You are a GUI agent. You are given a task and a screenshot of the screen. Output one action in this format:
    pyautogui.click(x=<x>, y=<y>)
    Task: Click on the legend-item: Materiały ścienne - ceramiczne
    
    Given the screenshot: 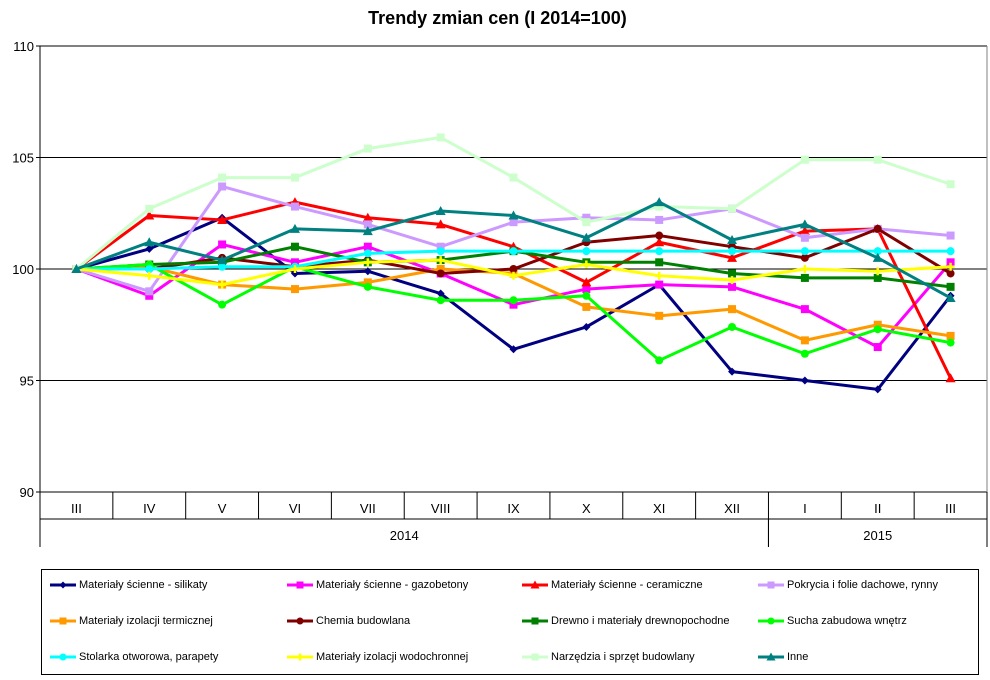 What is the action you would take?
    pyautogui.click(x=612, y=585)
    